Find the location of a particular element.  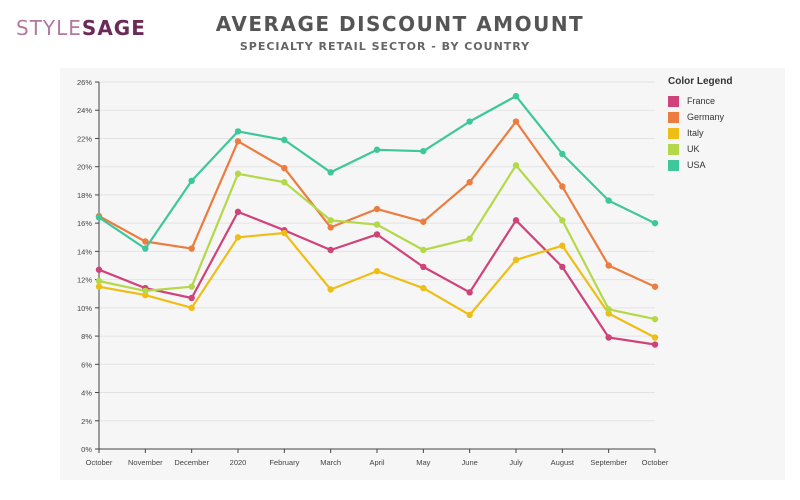

y-tick-label: 18% is located at coordinates (84, 195).